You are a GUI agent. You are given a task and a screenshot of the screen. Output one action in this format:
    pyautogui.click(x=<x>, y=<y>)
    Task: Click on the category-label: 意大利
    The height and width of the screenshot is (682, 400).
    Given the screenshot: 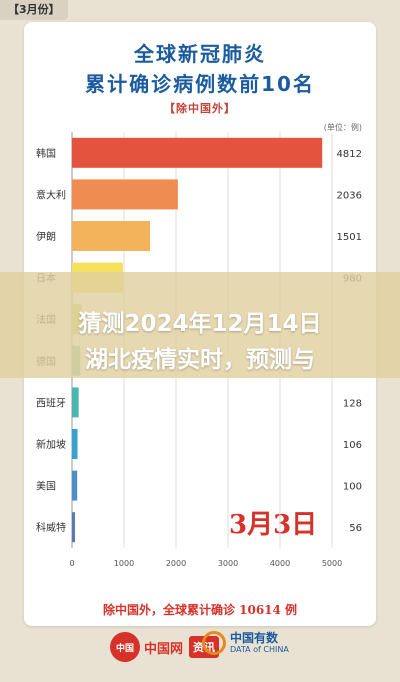 What is the action you would take?
    pyautogui.click(x=51, y=194)
    